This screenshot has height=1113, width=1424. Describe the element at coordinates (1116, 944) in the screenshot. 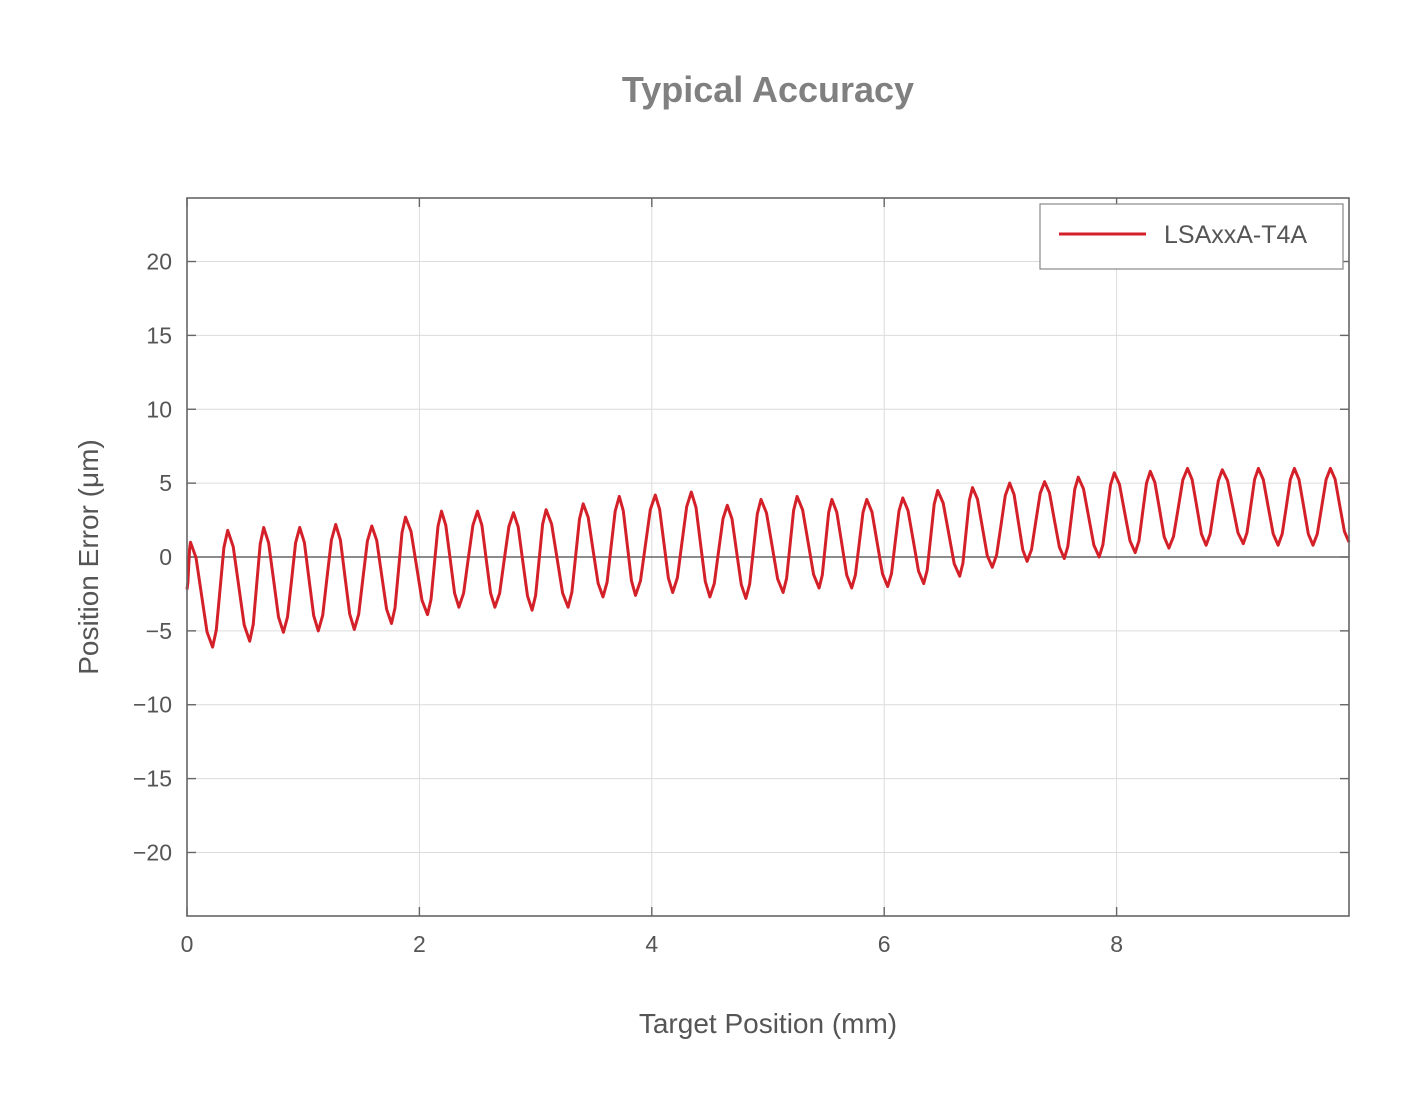

I see `x-tick-label: 8` at that location.